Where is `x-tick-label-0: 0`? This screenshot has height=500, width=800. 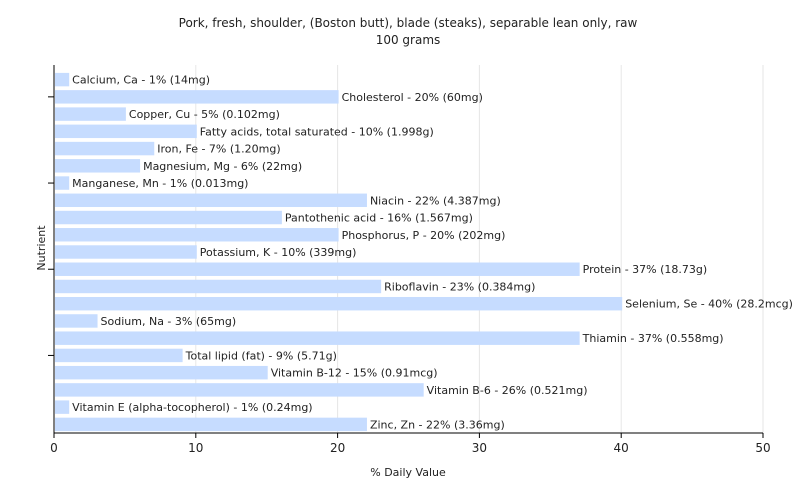 x-tick-label-0: 0 is located at coordinates (54, 448).